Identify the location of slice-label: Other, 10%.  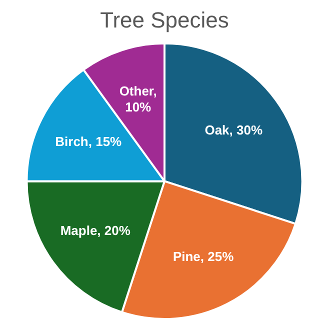
(138, 99).